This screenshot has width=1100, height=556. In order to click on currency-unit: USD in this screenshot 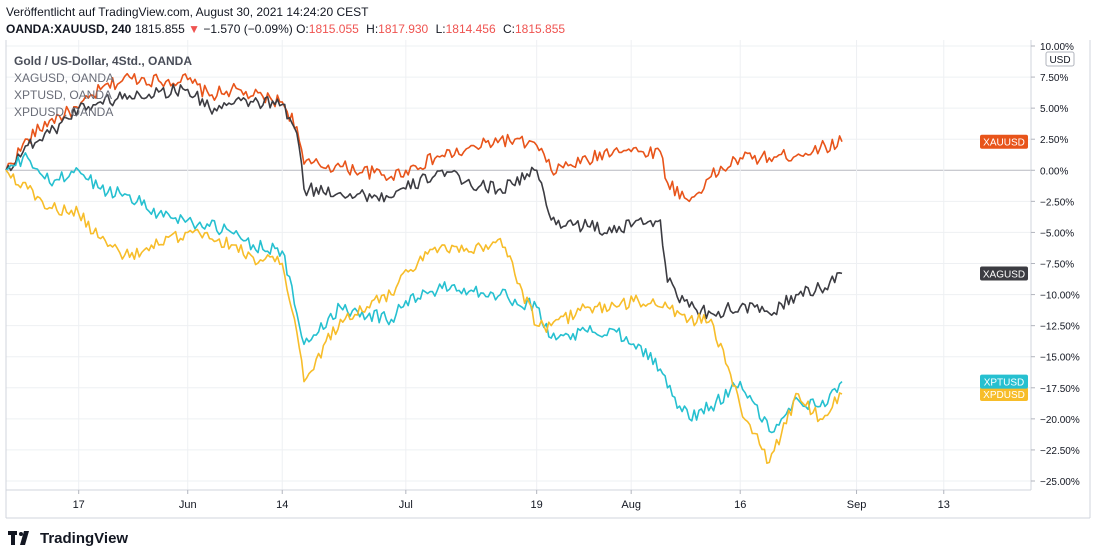, I will do `click(1060, 59)`.